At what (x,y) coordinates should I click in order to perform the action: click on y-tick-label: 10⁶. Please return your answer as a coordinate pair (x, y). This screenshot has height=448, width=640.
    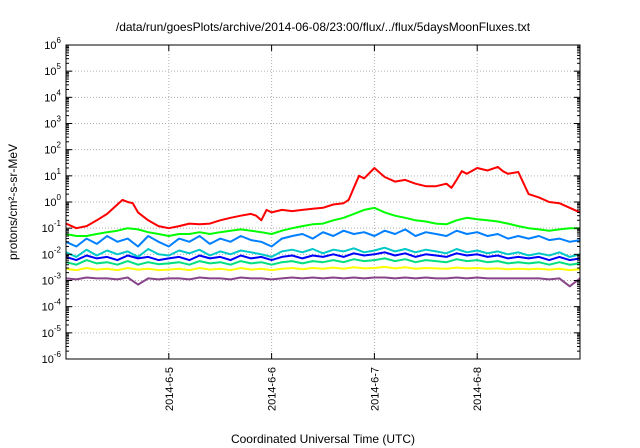
    Looking at the image, I should click on (52, 44).